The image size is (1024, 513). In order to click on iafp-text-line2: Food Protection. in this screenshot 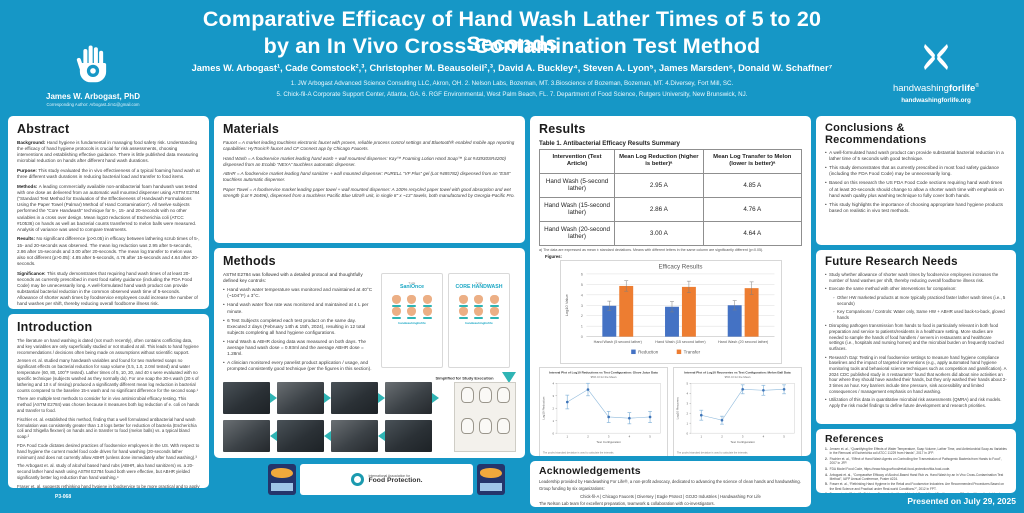, I will do `click(395, 481)`.